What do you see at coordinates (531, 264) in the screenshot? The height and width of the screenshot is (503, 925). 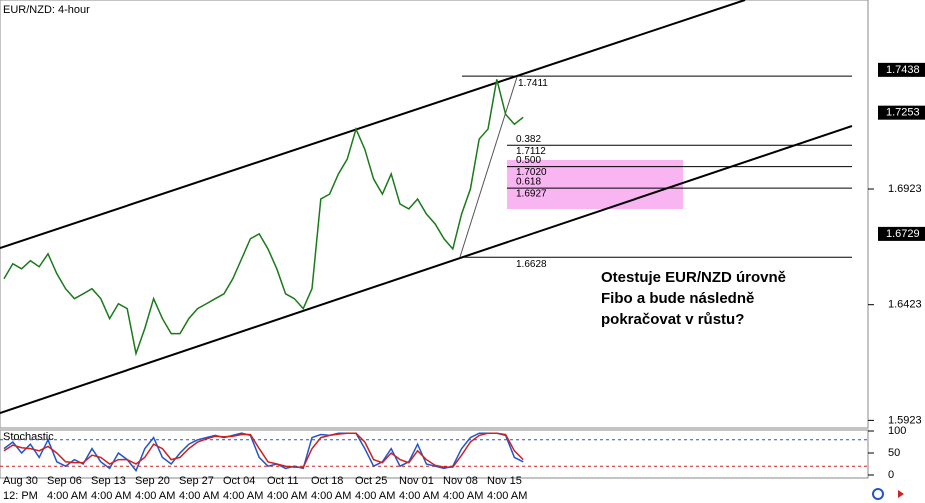 I see `fib-price: 1.6628` at bounding box center [531, 264].